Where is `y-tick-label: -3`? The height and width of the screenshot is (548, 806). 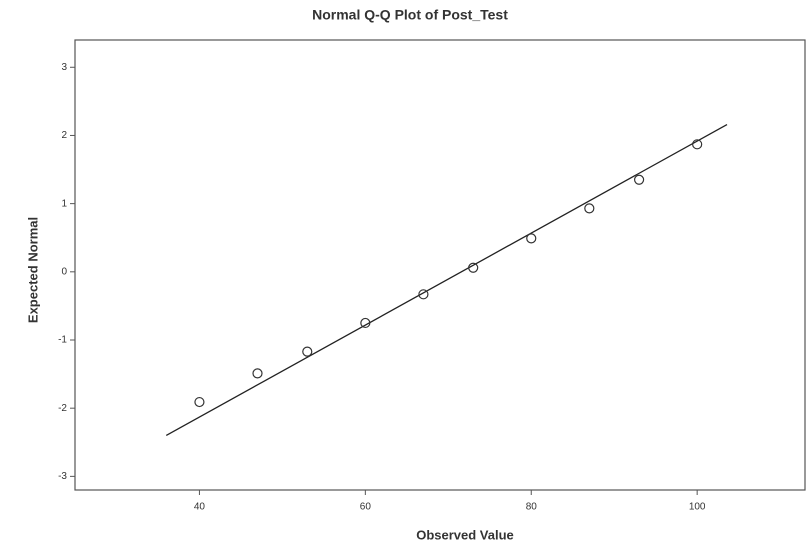
y-tick-label: -3 is located at coordinates (62, 476).